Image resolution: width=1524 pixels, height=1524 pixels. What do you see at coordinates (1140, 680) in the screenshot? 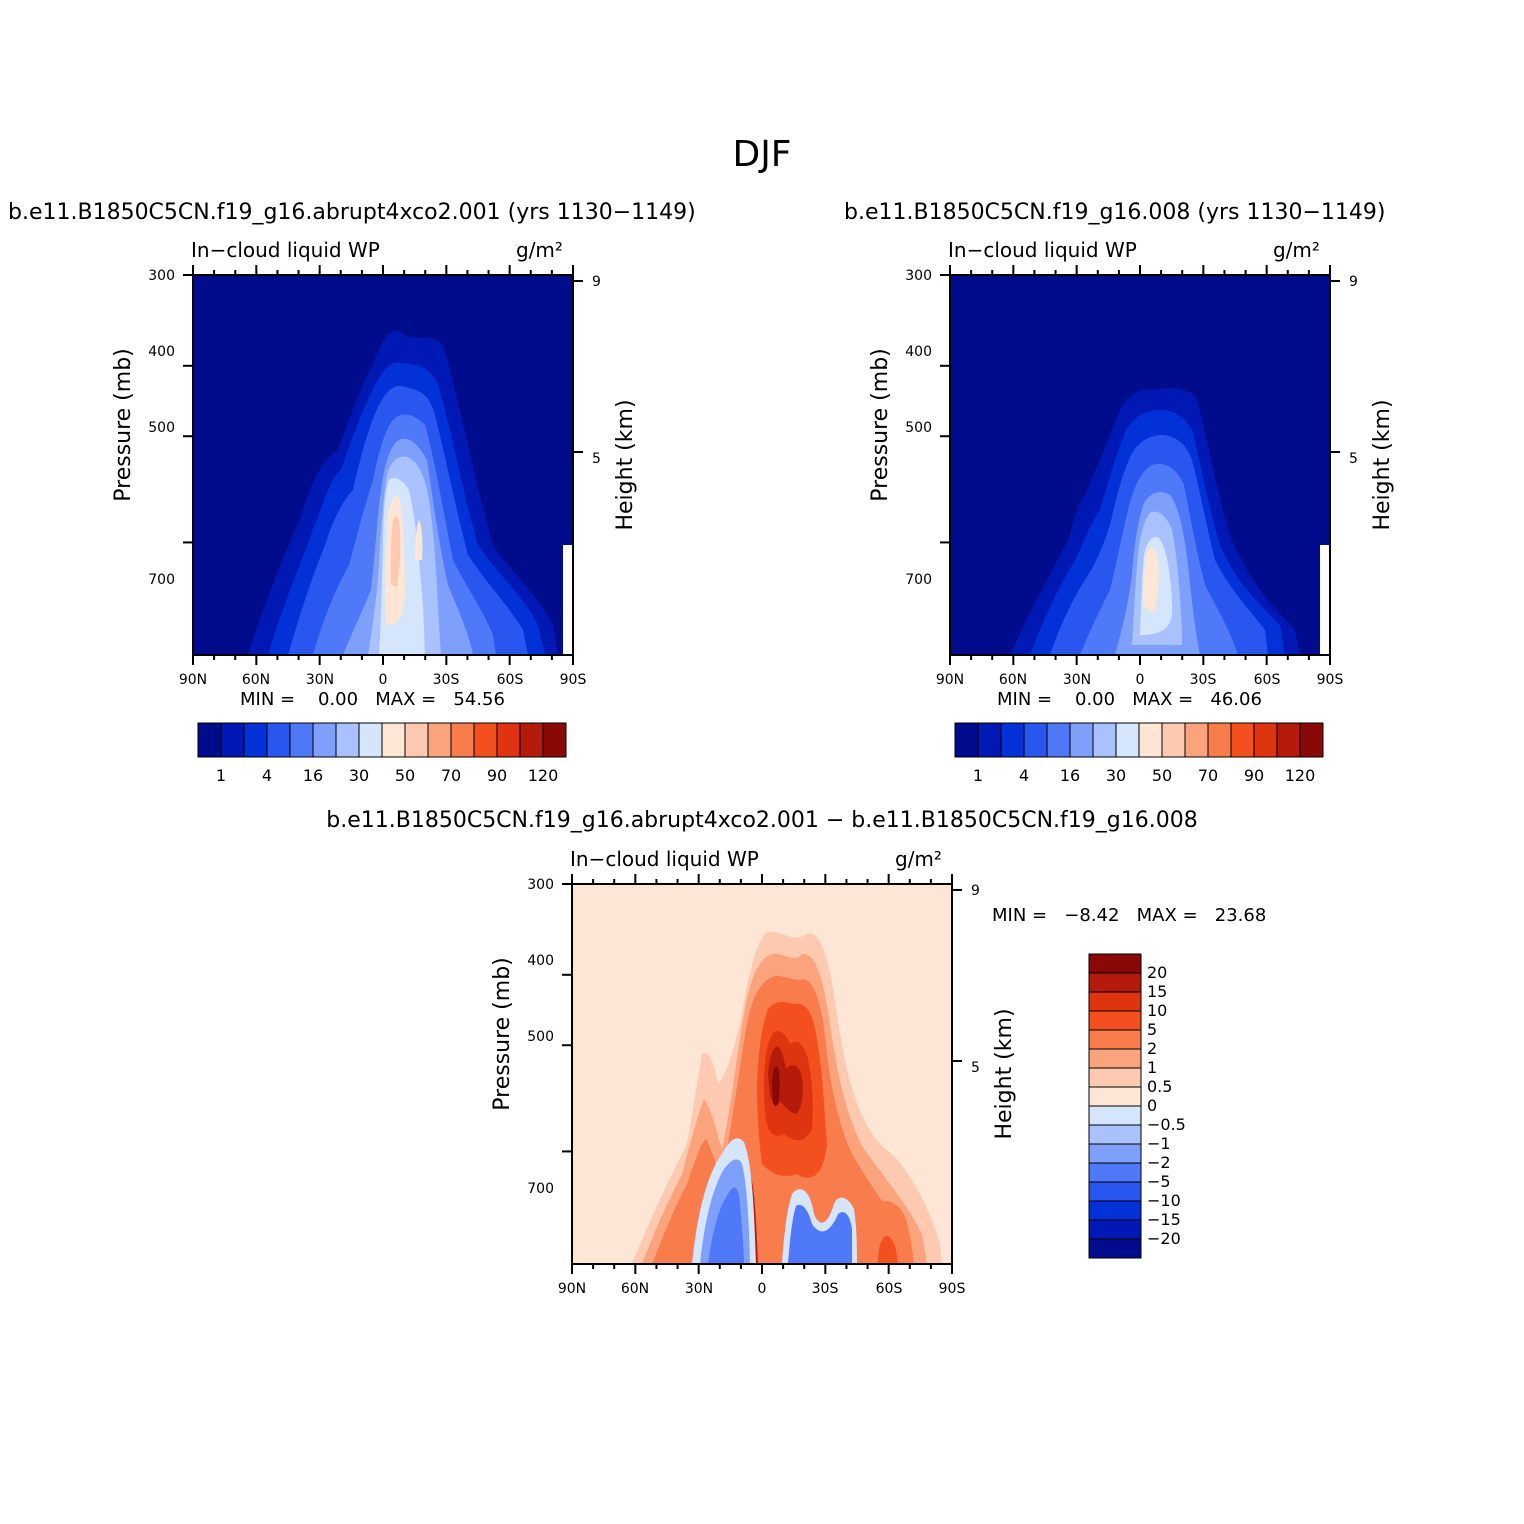
I see `x-tick-label: 0` at bounding box center [1140, 680].